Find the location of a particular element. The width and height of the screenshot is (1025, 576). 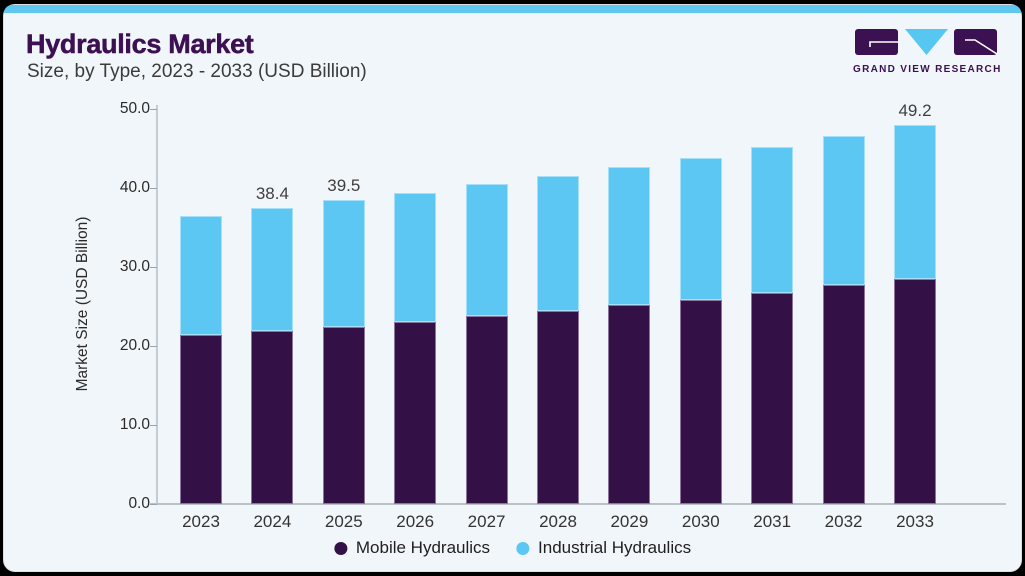

x-tick-label-2030: 2030 is located at coordinates (700, 521).